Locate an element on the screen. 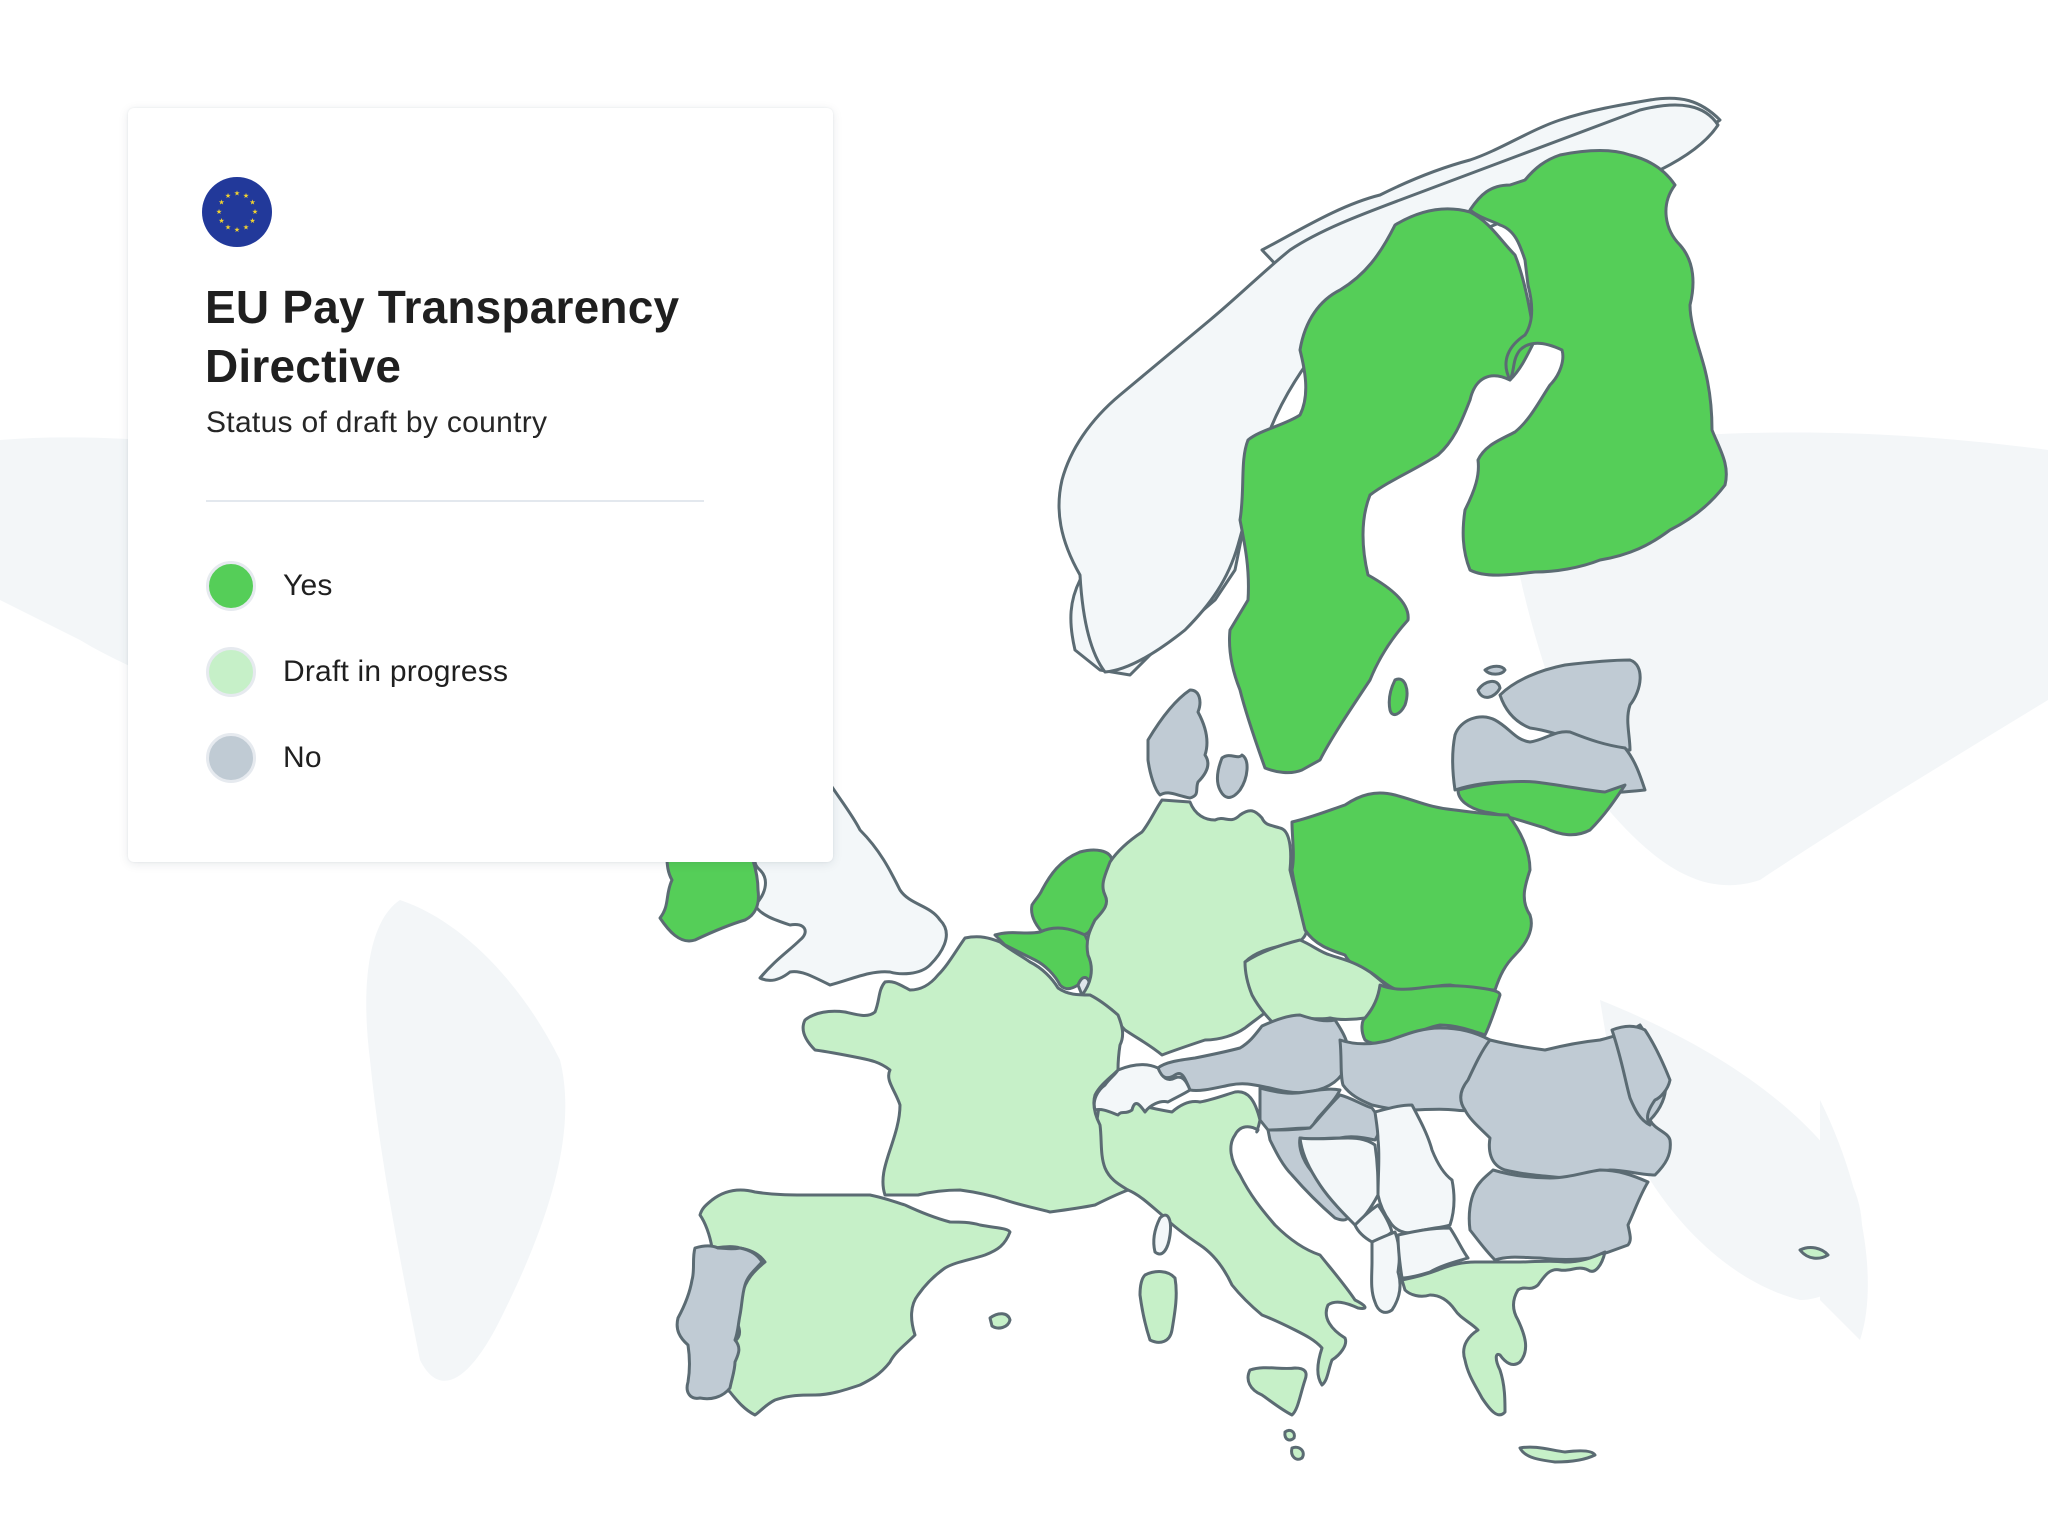  country-crete is located at coordinates (1557, 1454).